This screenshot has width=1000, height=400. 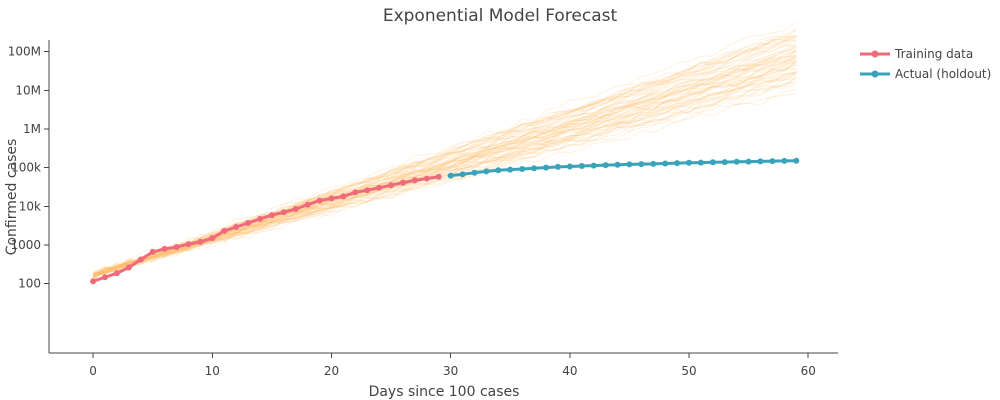 I want to click on x-axis-title: Days since 100 cases, so click(x=444, y=392).